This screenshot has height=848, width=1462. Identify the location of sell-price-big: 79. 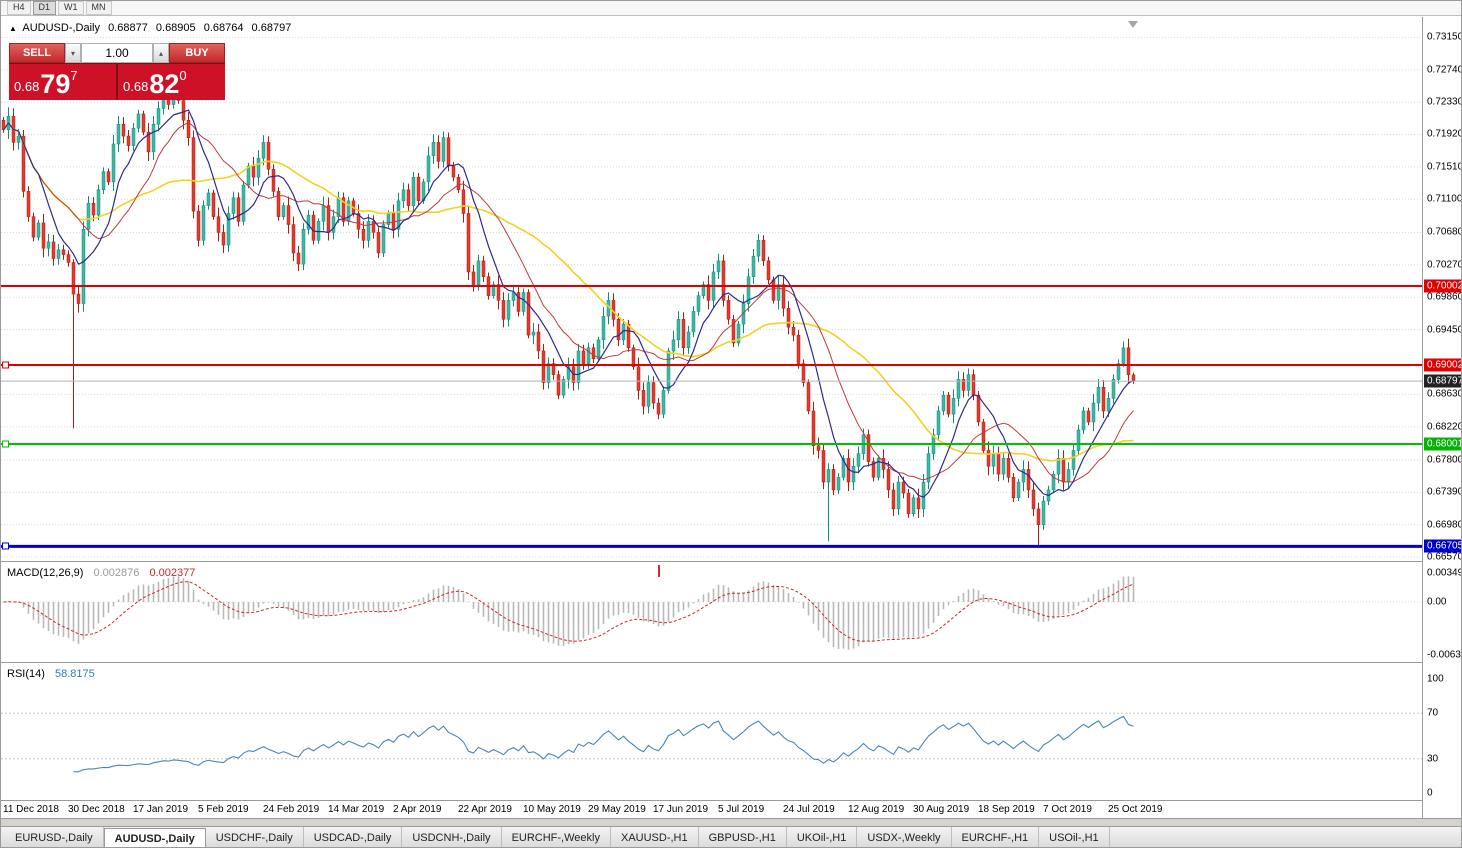
(55, 84).